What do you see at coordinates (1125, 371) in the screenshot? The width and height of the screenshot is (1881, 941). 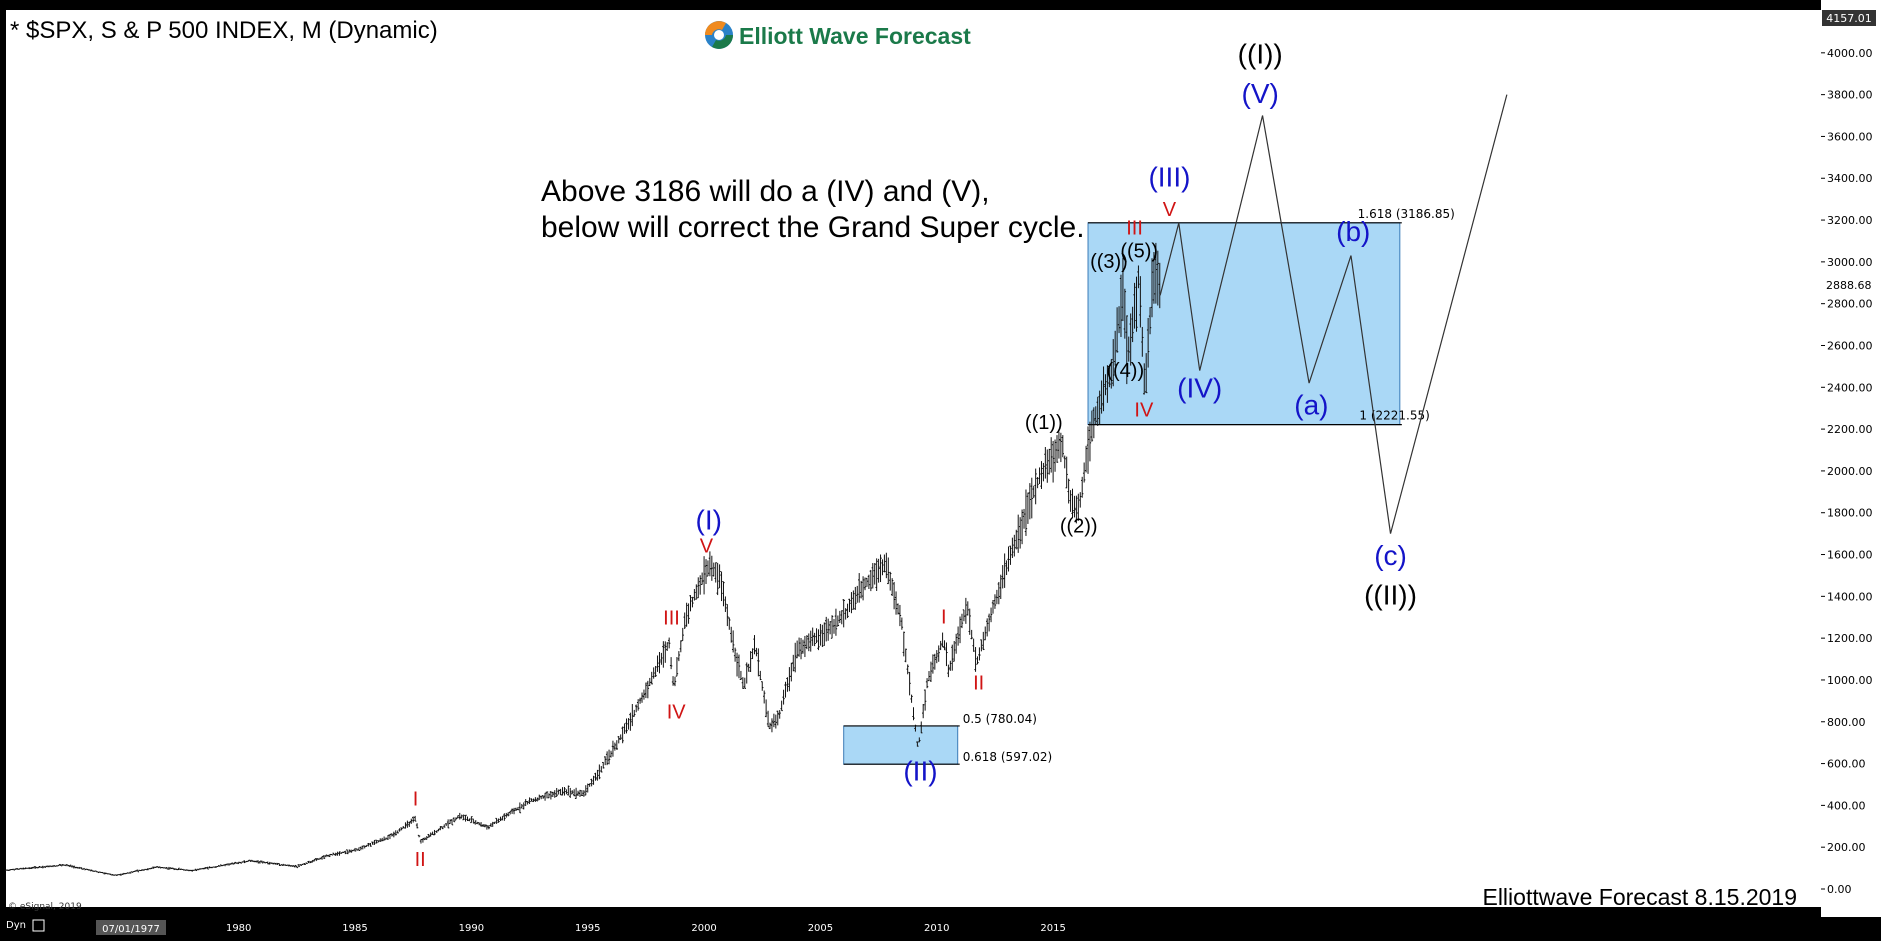 I see `wave-label: ((4))` at bounding box center [1125, 371].